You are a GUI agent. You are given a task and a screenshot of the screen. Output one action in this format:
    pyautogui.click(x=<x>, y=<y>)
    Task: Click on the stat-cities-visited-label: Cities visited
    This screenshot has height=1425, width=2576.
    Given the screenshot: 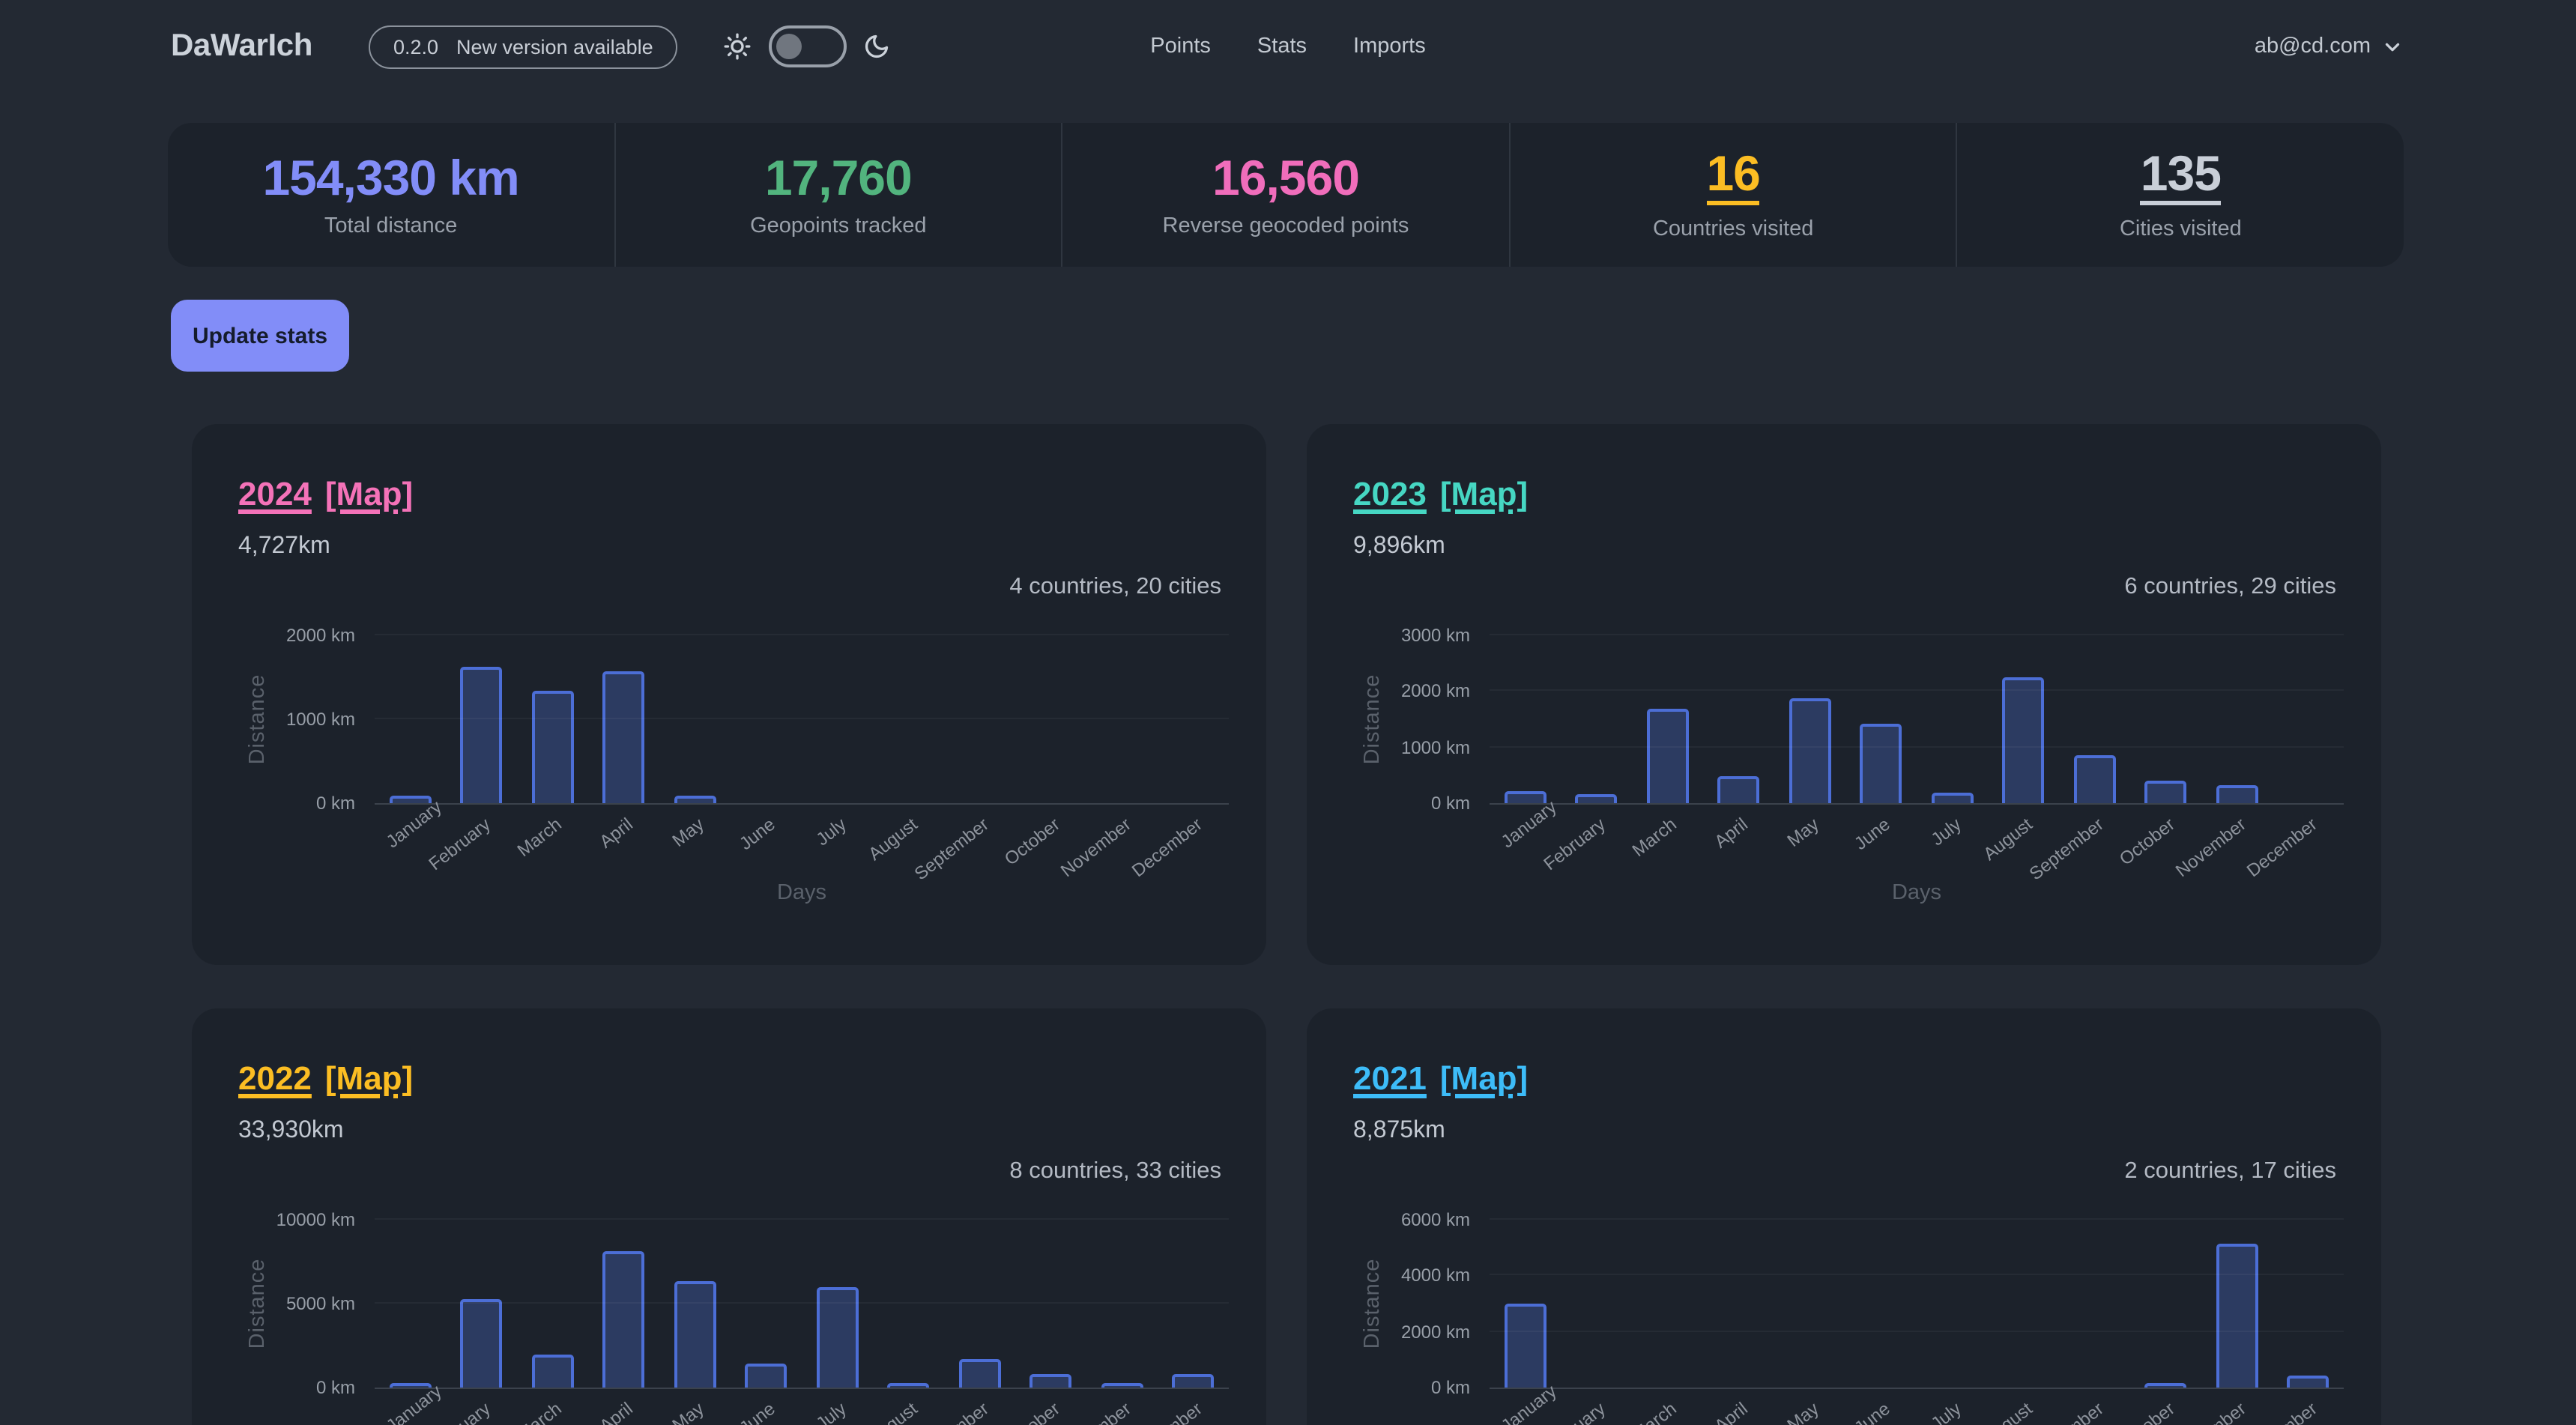 What is the action you would take?
    pyautogui.click(x=2180, y=229)
    